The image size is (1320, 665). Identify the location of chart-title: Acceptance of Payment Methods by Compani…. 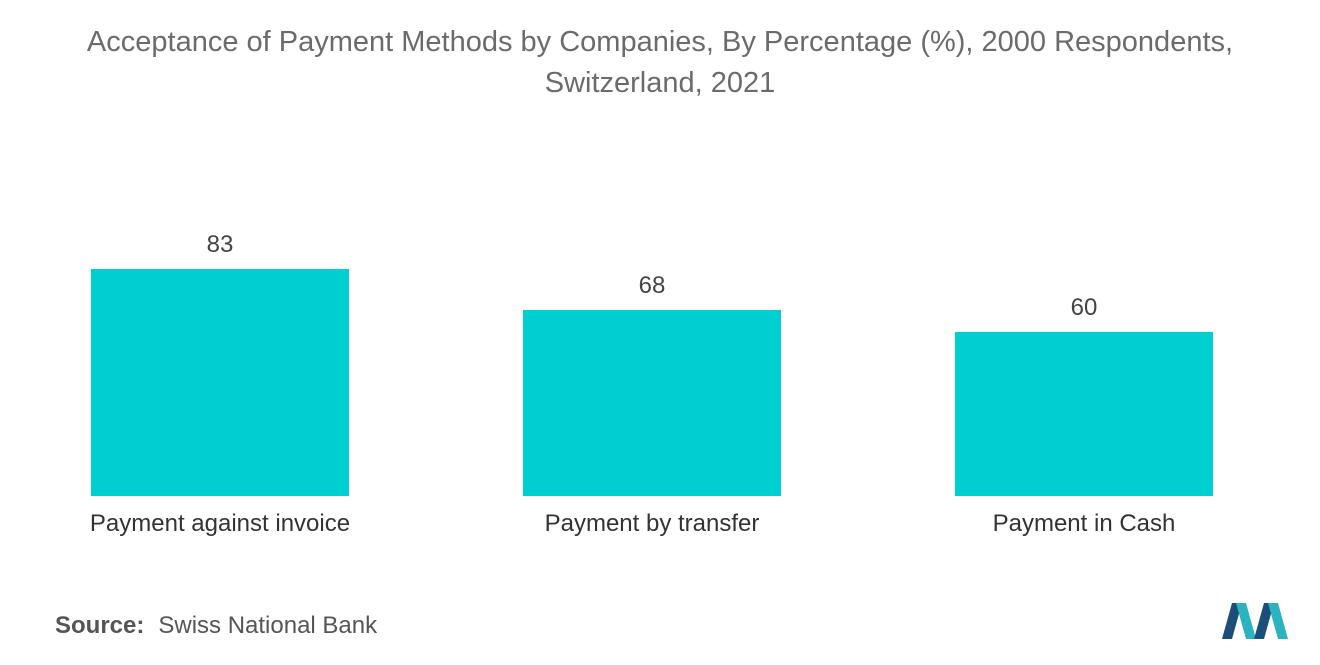
(660, 42).